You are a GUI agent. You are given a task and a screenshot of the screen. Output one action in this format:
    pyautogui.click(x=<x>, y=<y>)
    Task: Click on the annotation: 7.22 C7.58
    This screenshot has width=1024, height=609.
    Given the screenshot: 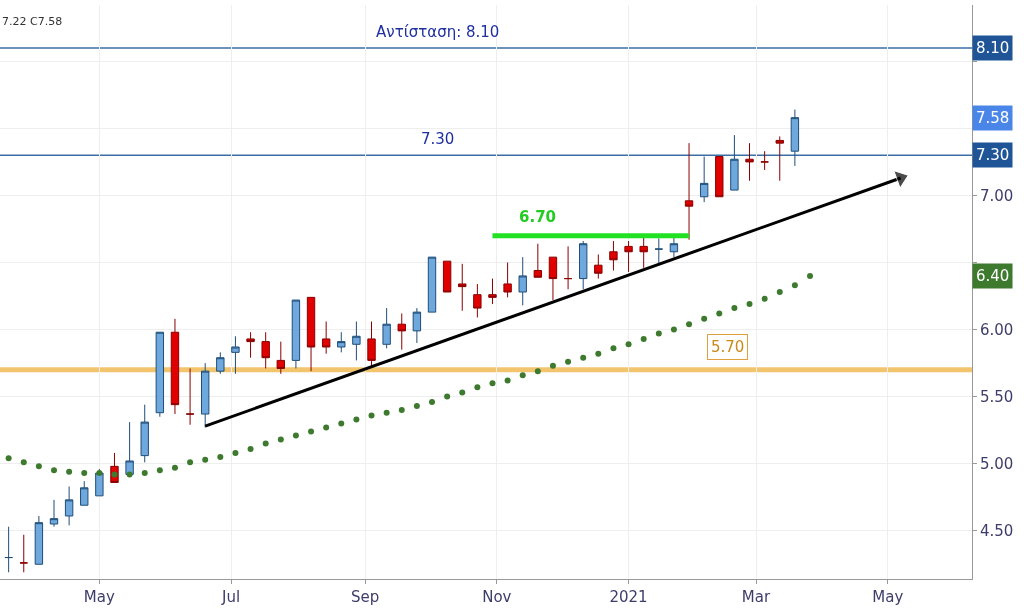 What is the action you would take?
    pyautogui.click(x=32, y=21)
    